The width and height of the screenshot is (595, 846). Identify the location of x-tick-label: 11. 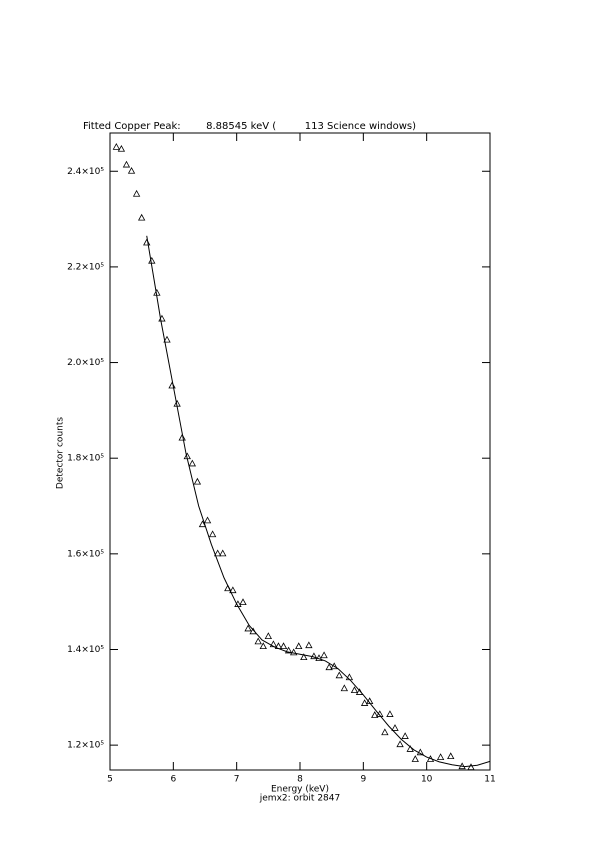
(489, 780).